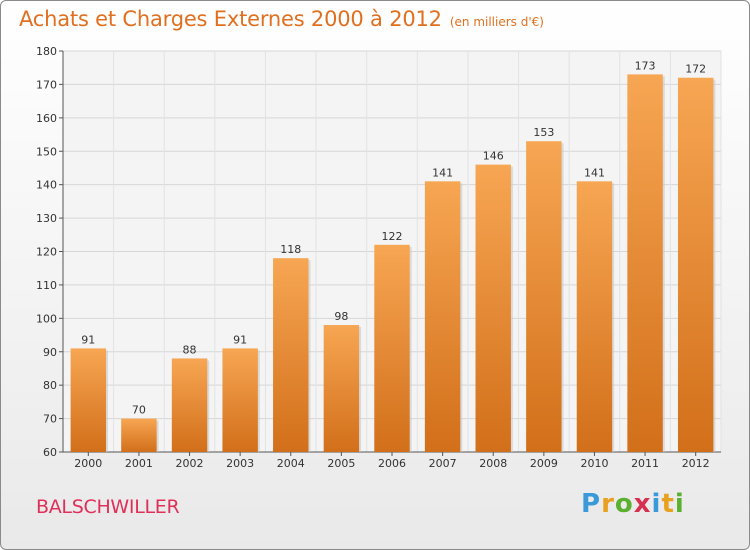 The image size is (750, 550). What do you see at coordinates (46, 118) in the screenshot?
I see `y-tick-label: 160` at bounding box center [46, 118].